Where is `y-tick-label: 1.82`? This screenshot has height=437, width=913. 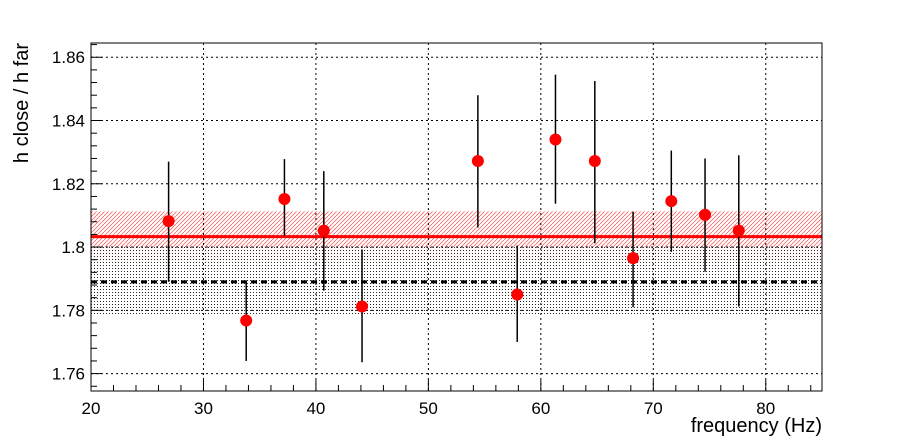
y-tick-label: 1.82 is located at coordinates (68, 184).